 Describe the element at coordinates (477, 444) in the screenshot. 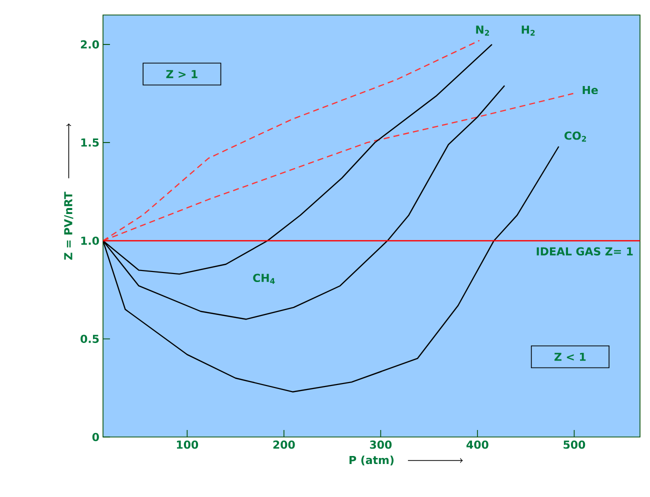

I see `x-tick-label: 400` at that location.